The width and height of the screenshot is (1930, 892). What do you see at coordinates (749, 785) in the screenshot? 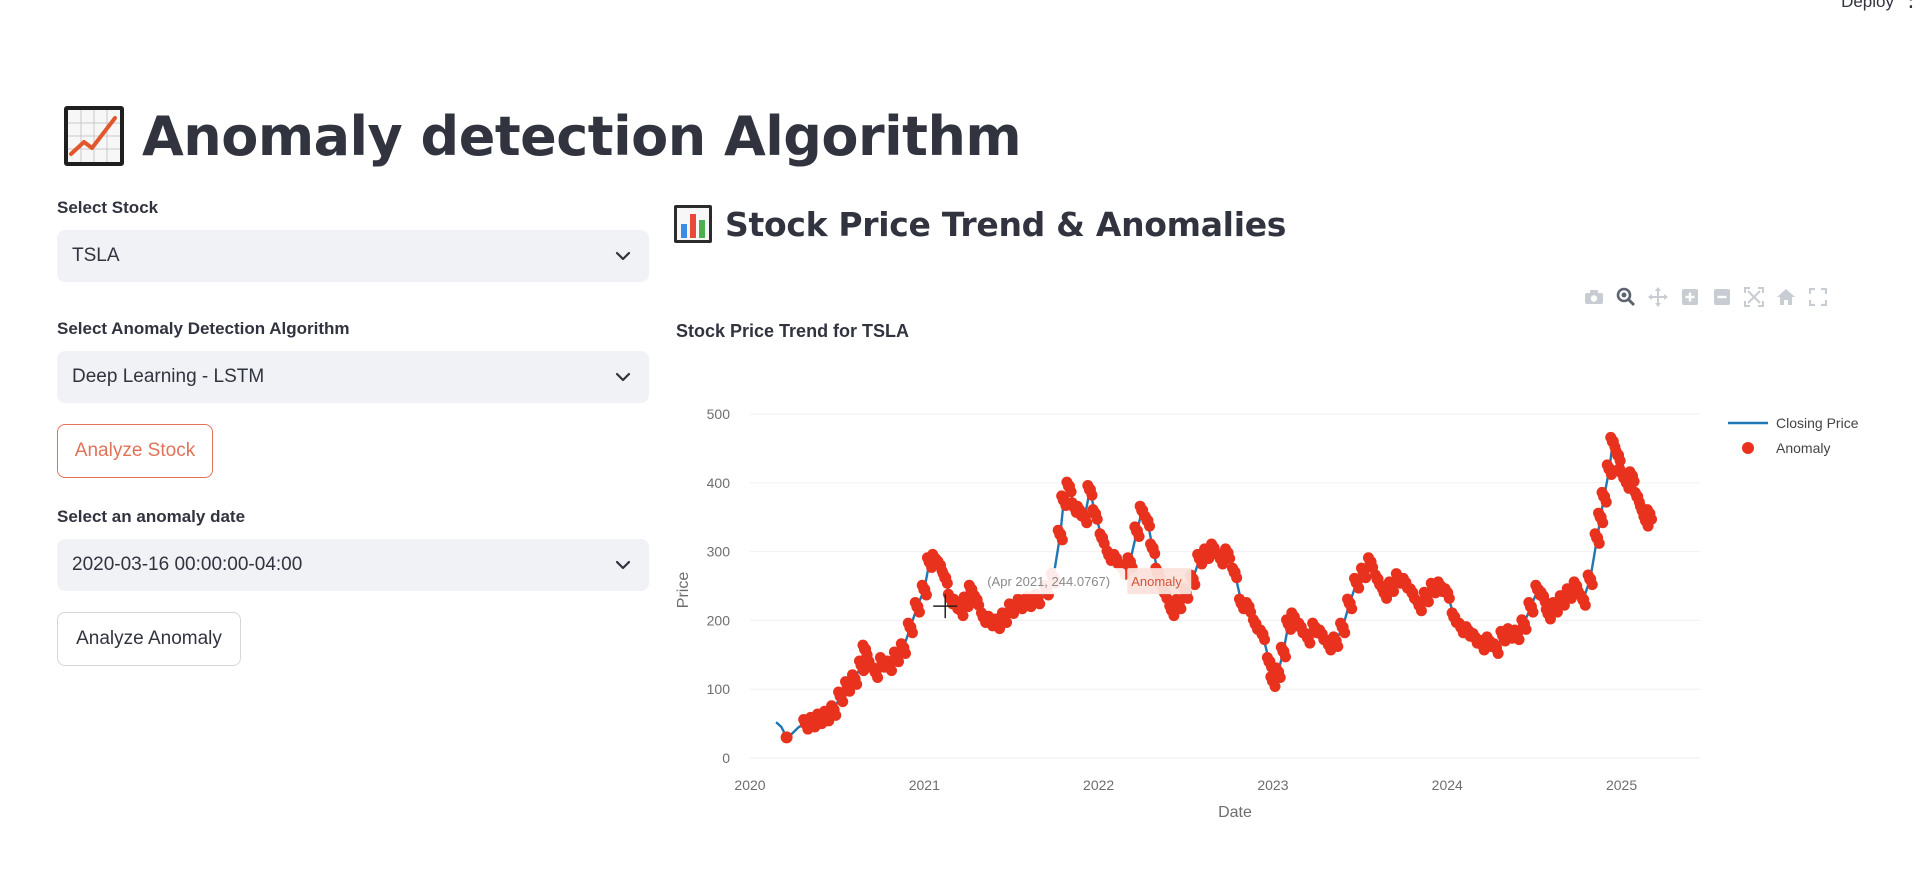
I see `x-tick-label: 2020` at bounding box center [749, 785].